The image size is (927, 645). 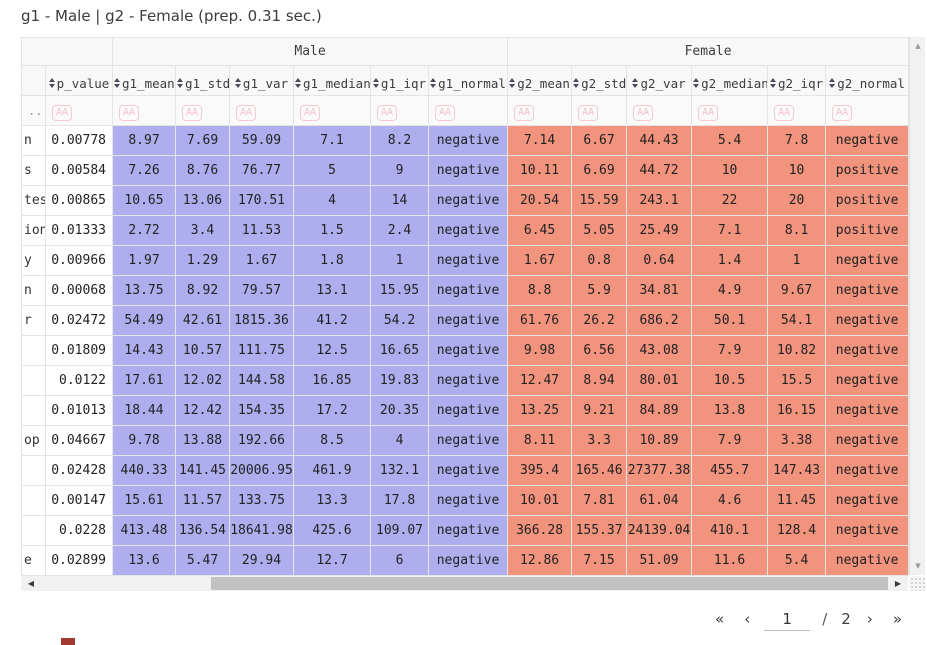 What do you see at coordinates (332, 110) in the screenshot?
I see `filter-cell-g1_median: AA` at bounding box center [332, 110].